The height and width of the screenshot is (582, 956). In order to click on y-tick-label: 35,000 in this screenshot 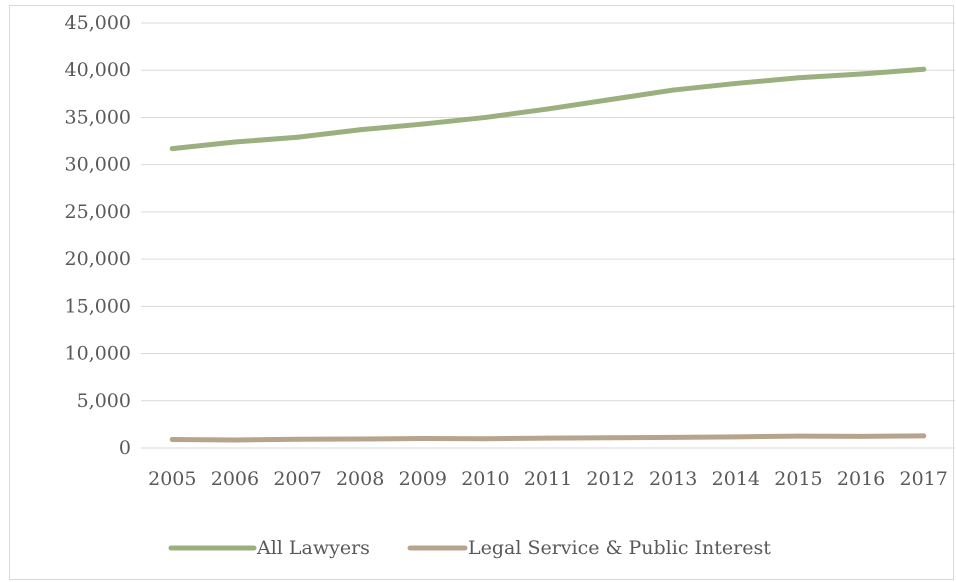, I will do `click(98, 117)`.